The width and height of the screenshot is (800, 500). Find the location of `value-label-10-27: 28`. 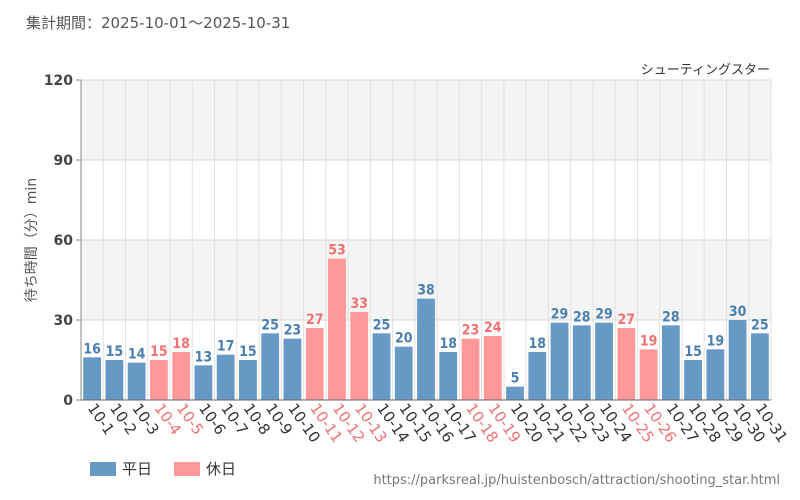

value-label-10-27: 28 is located at coordinates (671, 317).